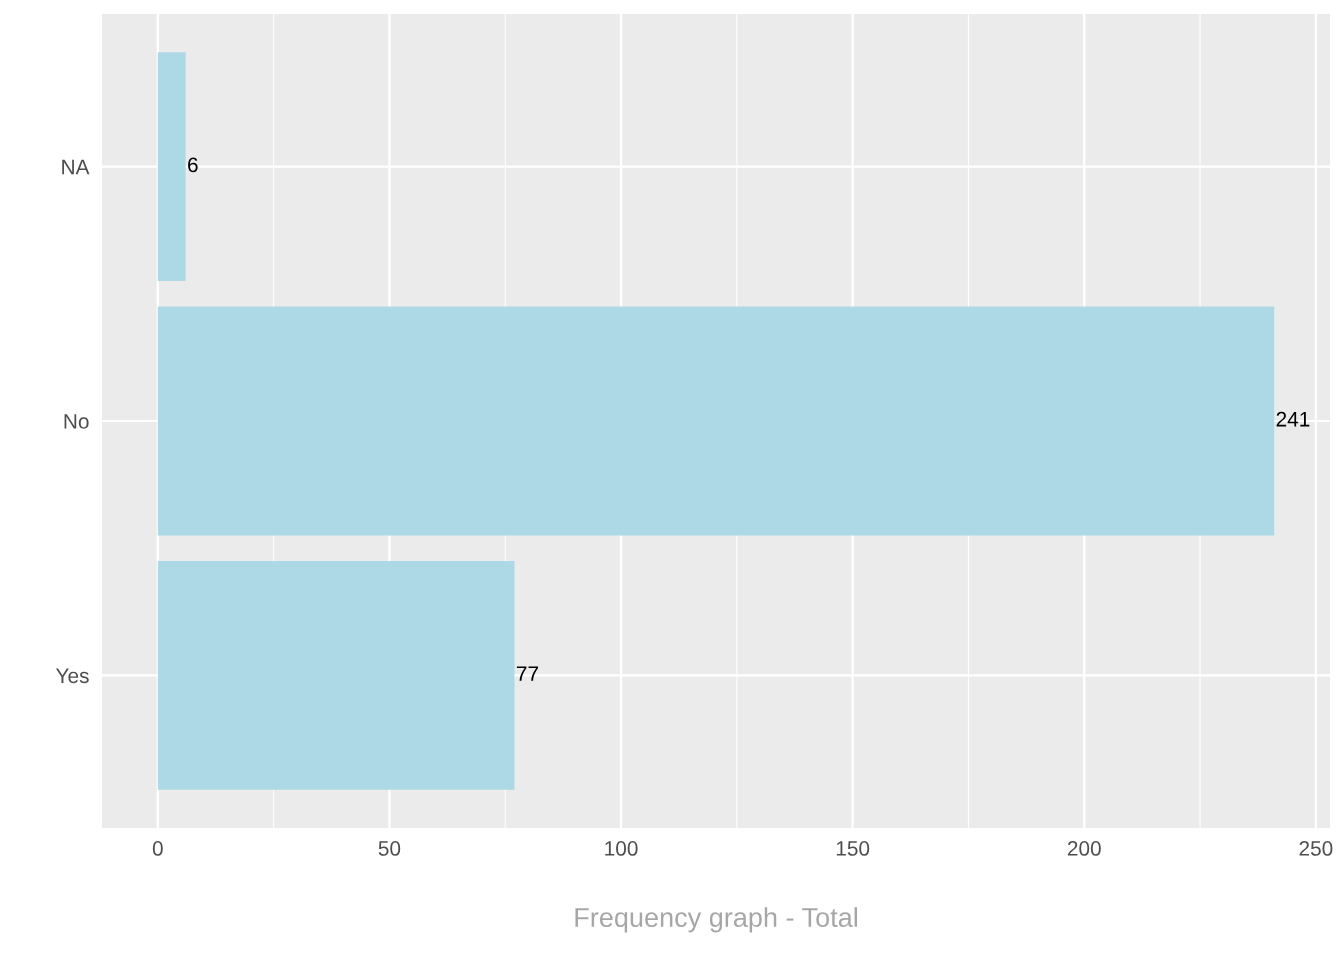 This screenshot has width=1344, height=960. Describe the element at coordinates (716, 920) in the screenshot. I see `x-axis-title: Frequency graph - Total` at that location.